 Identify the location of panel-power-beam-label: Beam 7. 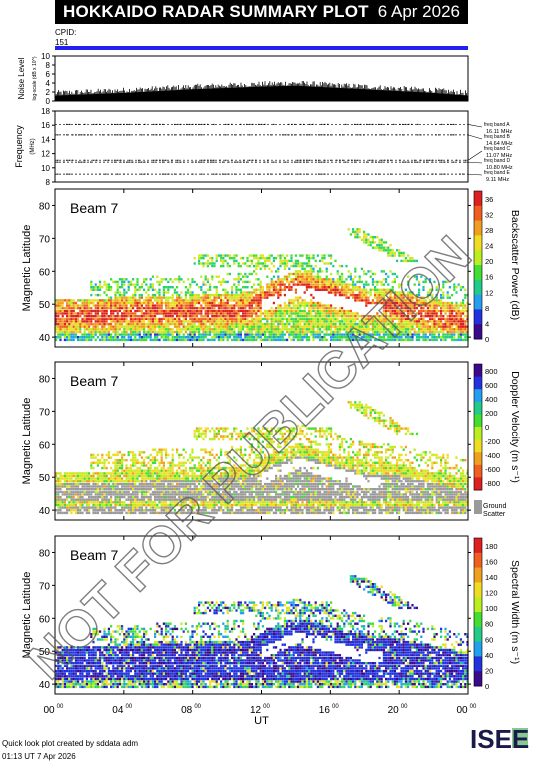
(94, 208).